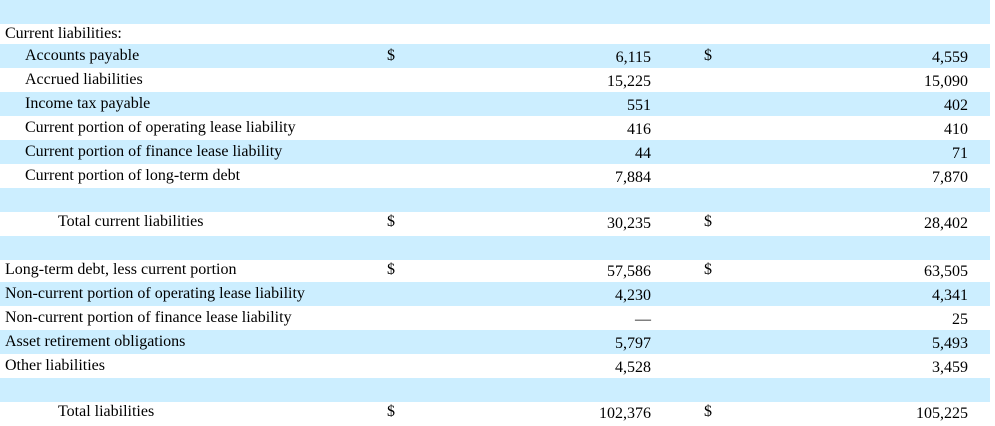  What do you see at coordinates (95, 341) in the screenshot?
I see `row-label: Asset retirement obligations` at bounding box center [95, 341].